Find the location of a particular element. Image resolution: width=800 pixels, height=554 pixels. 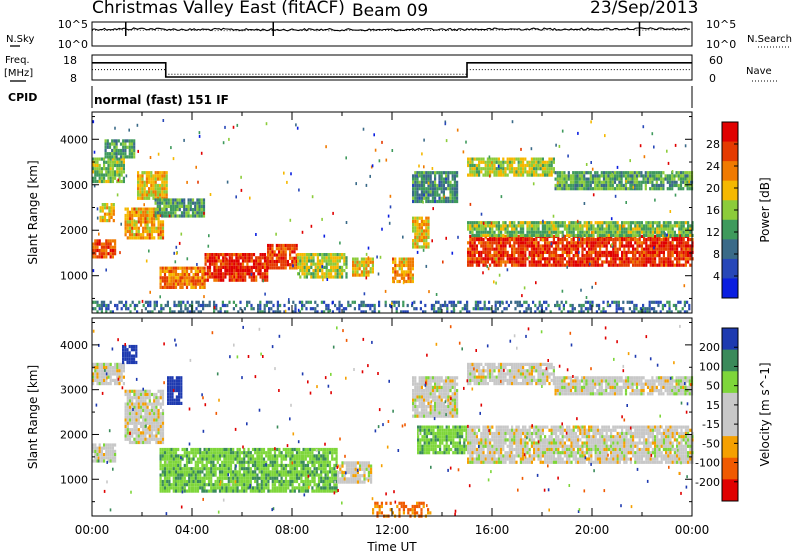

nave-series is located at coordinates (392, 72).